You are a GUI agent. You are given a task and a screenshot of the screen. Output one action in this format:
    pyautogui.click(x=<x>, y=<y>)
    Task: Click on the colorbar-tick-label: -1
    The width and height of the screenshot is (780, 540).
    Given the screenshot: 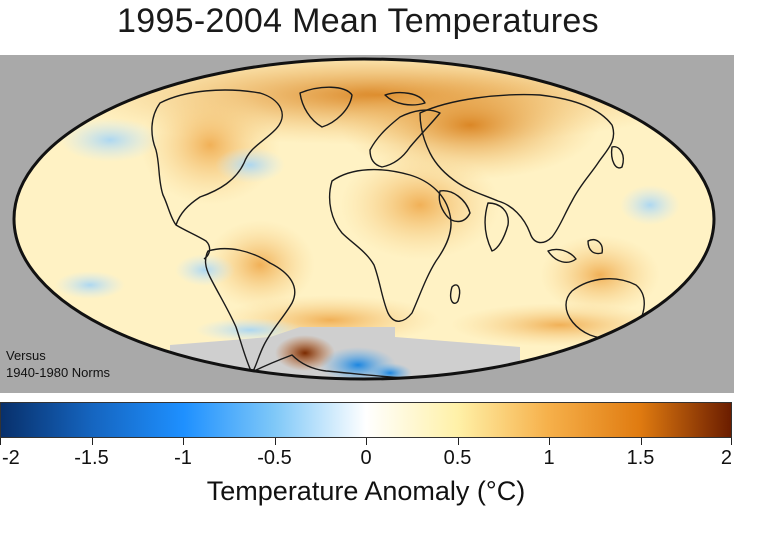 What is the action you would take?
    pyautogui.click(x=183, y=458)
    